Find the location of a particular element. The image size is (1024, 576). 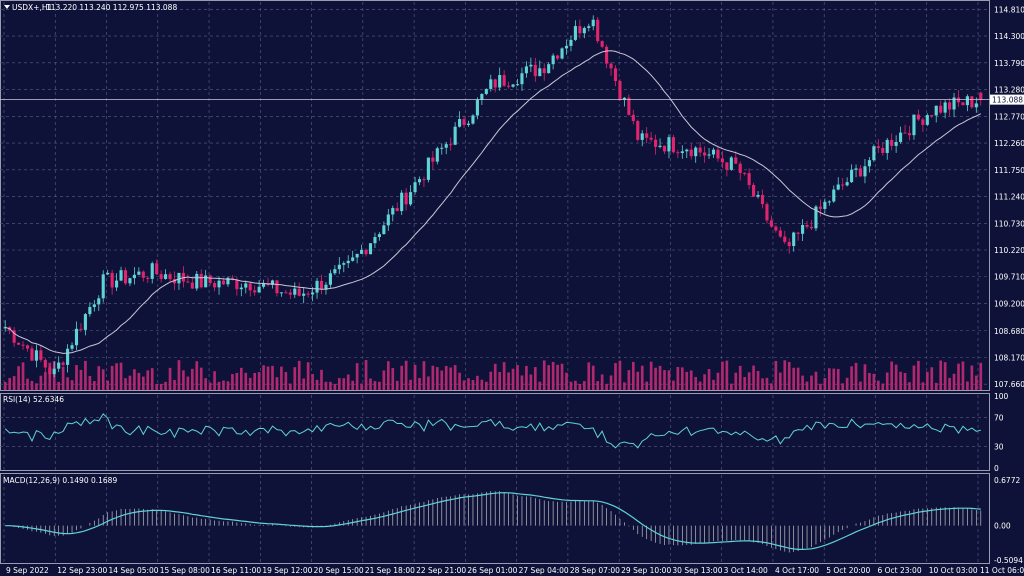

price-tick-label: 108.170 is located at coordinates (1009, 357).